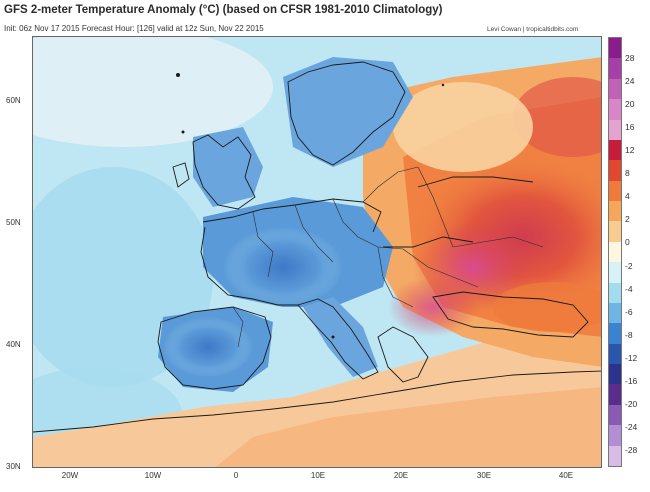  I want to click on south-warm-inner, so click(408, 427).